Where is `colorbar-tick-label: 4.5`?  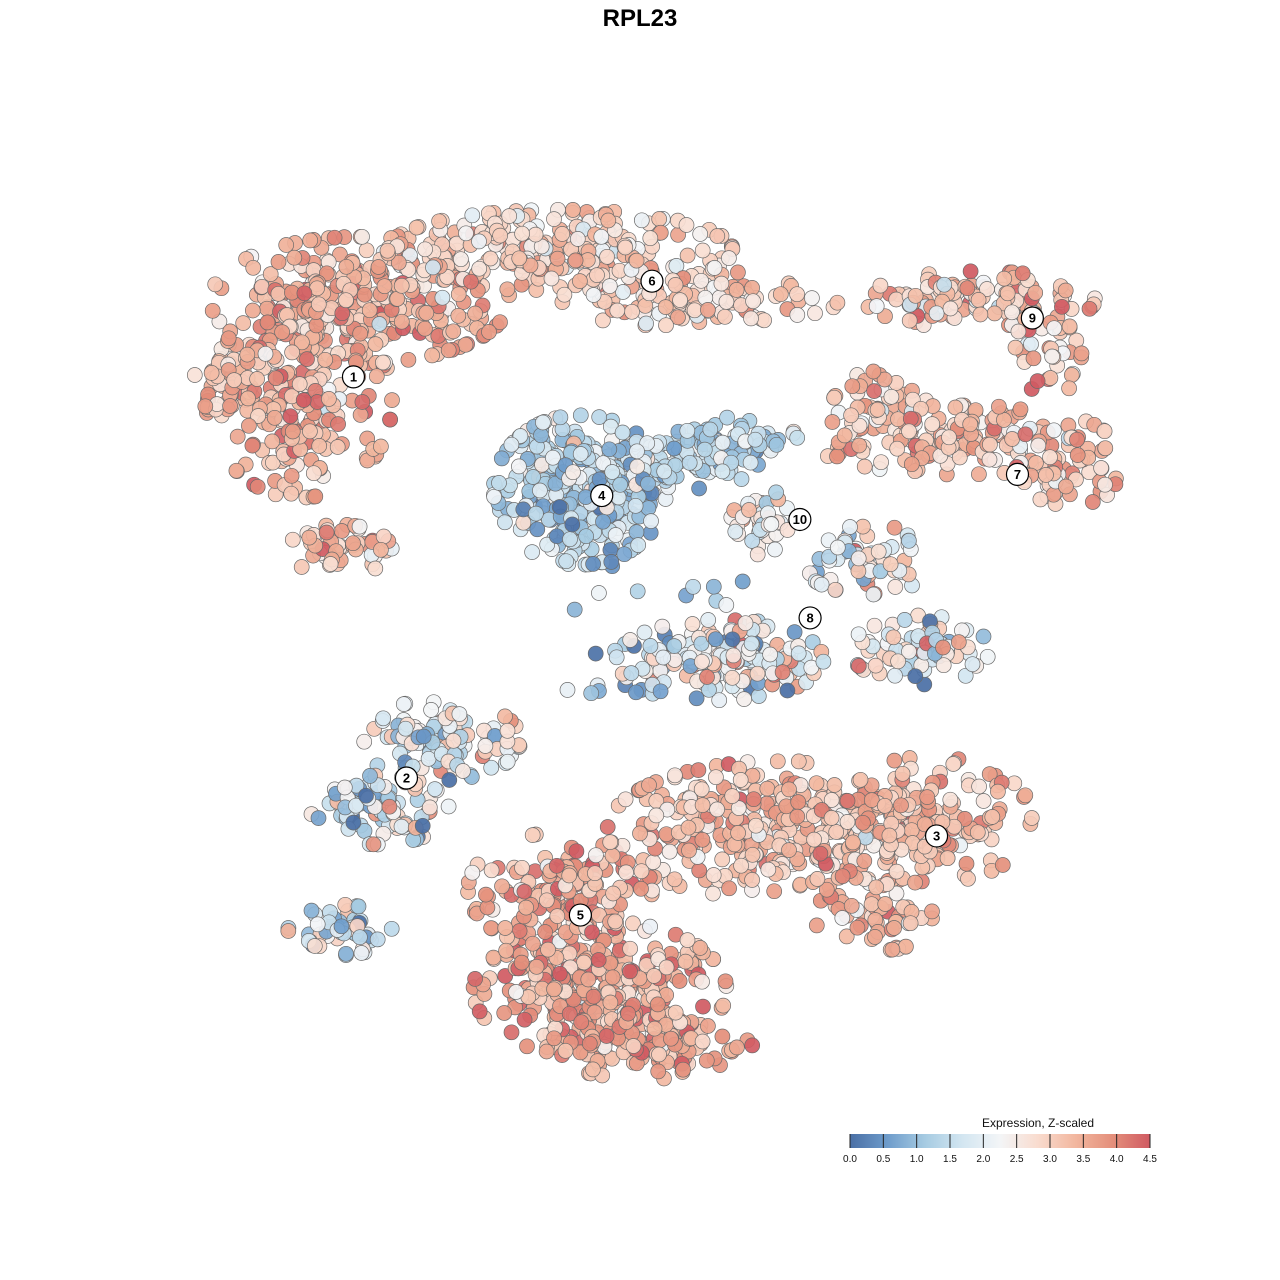 colorbar-tick-label: 4.5 is located at coordinates (1150, 1159).